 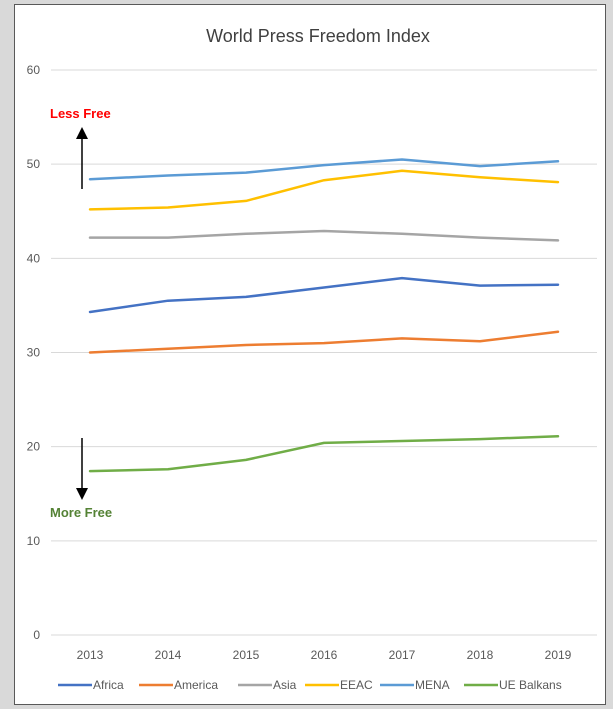 I want to click on annotations: Less Free More Free, so click(x=81, y=313).